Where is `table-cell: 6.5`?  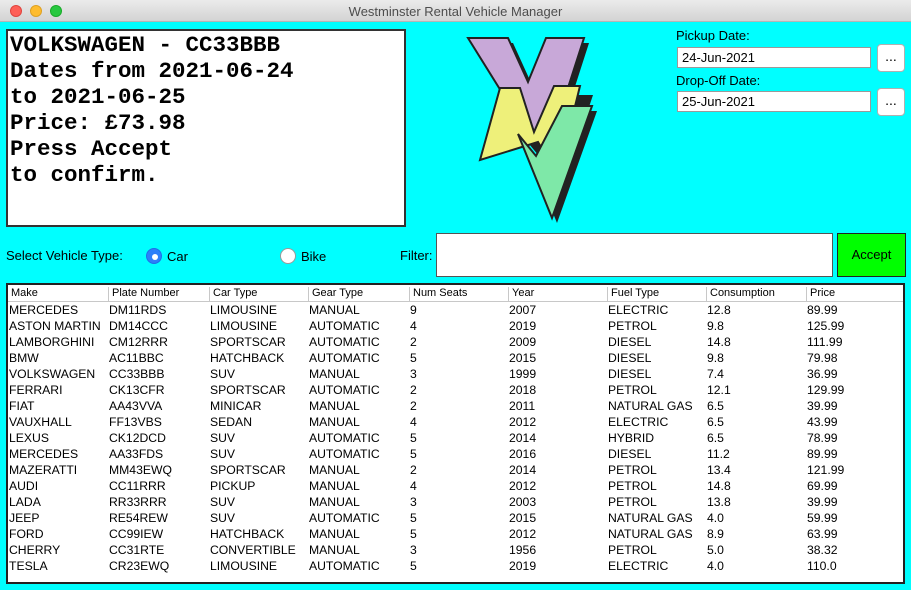
table-cell: 6.5 is located at coordinates (715, 422).